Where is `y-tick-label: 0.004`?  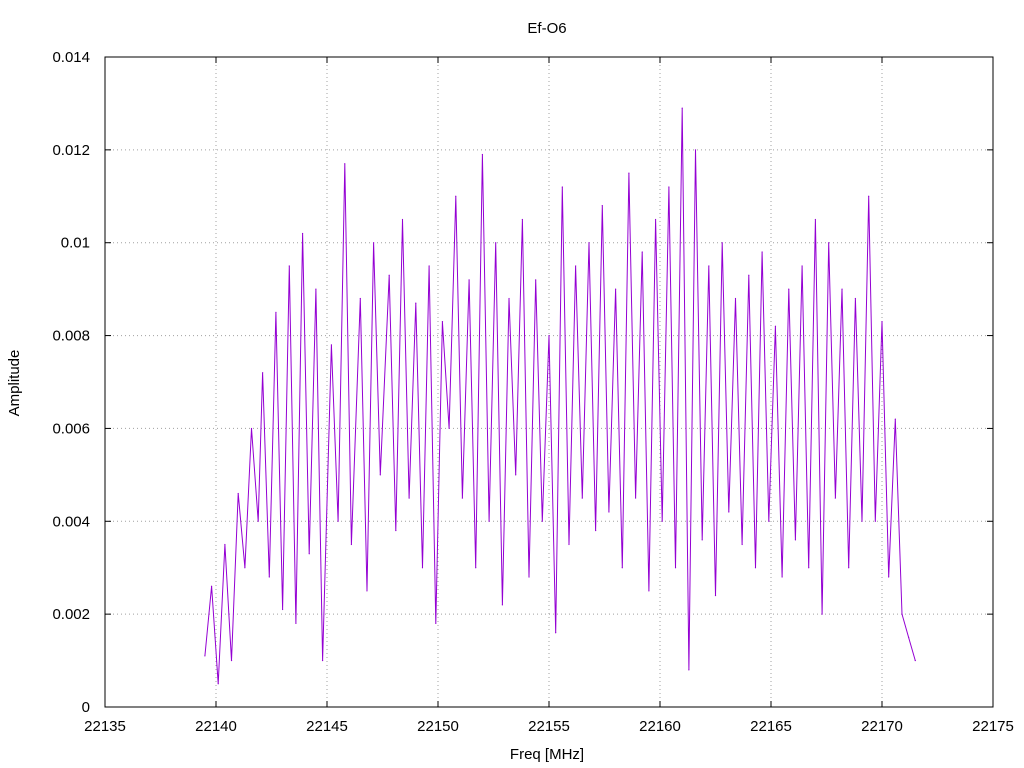 y-tick-label: 0.004 is located at coordinates (71, 521).